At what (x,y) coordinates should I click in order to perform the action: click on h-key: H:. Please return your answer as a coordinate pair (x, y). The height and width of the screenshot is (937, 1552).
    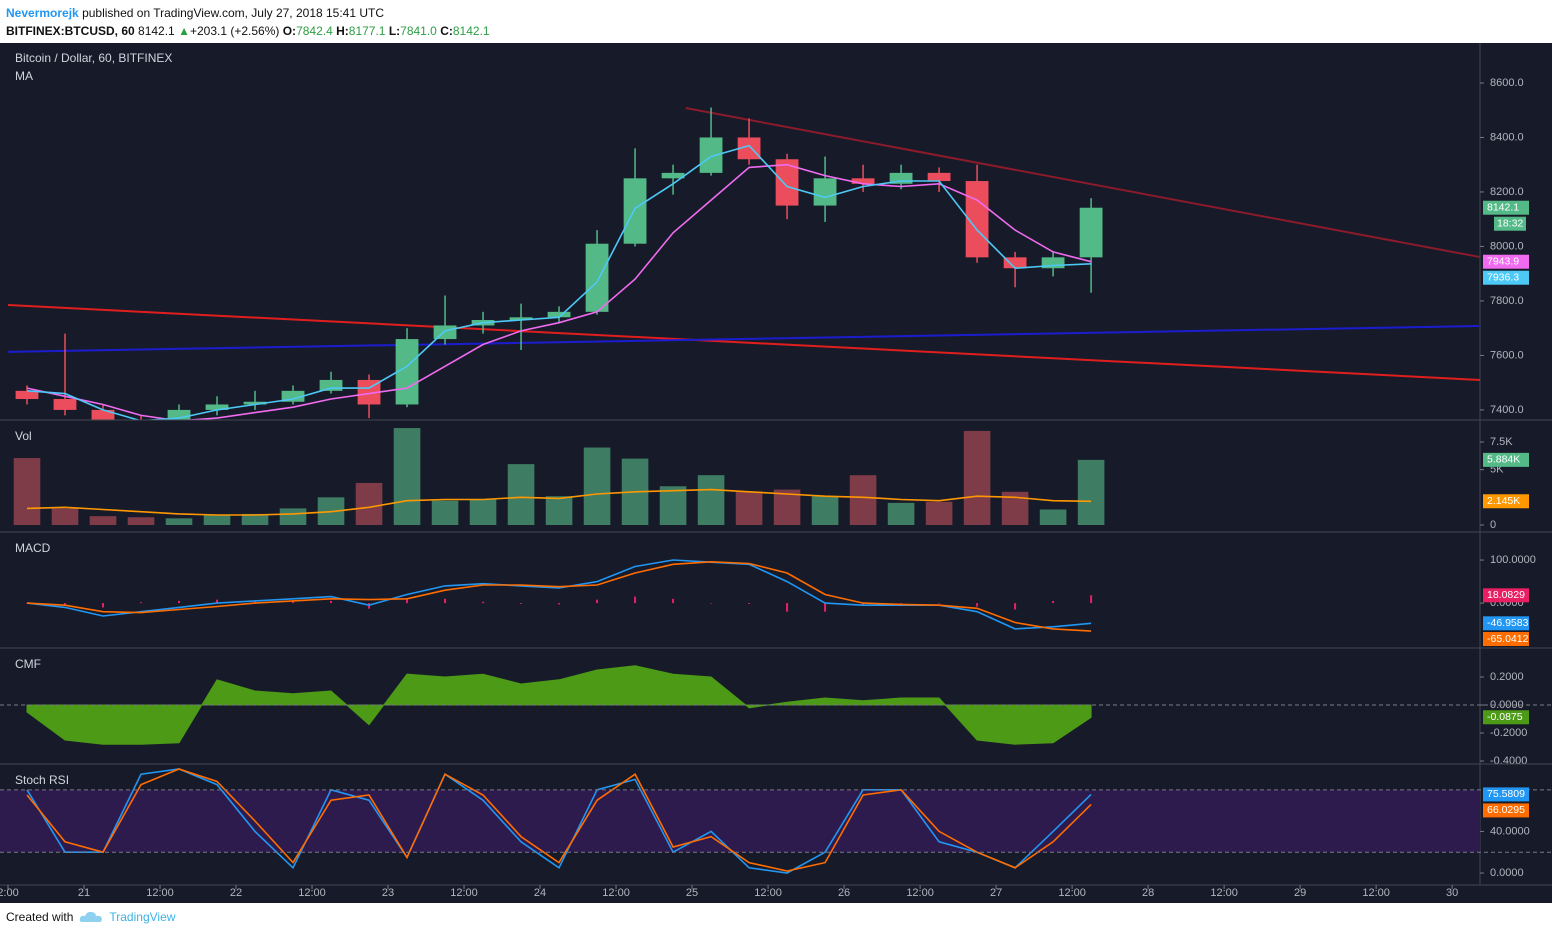
    Looking at the image, I should click on (342, 31).